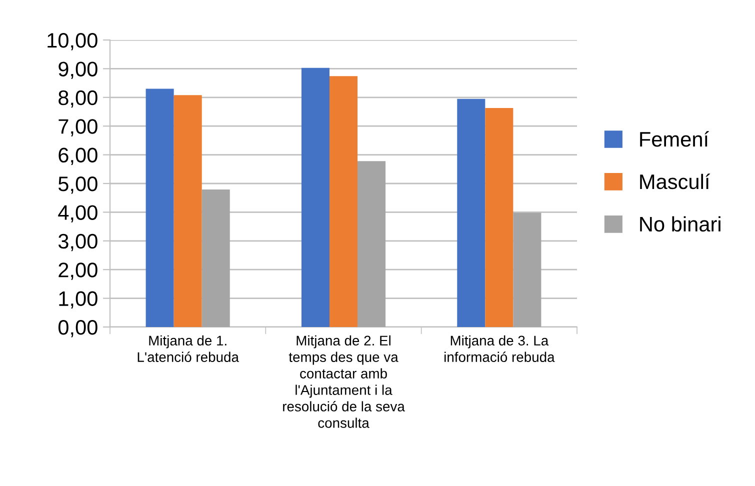  What do you see at coordinates (78, 127) in the screenshot?
I see `y-tick-label: 7,00` at bounding box center [78, 127].